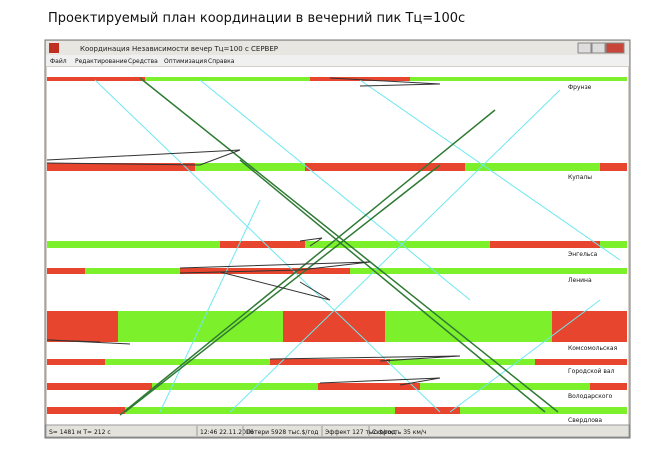 The width and height of the screenshot is (665, 459). What do you see at coordinates (585, 420) in the screenshot?
I see `intersection-label: Свердлова` at bounding box center [585, 420].